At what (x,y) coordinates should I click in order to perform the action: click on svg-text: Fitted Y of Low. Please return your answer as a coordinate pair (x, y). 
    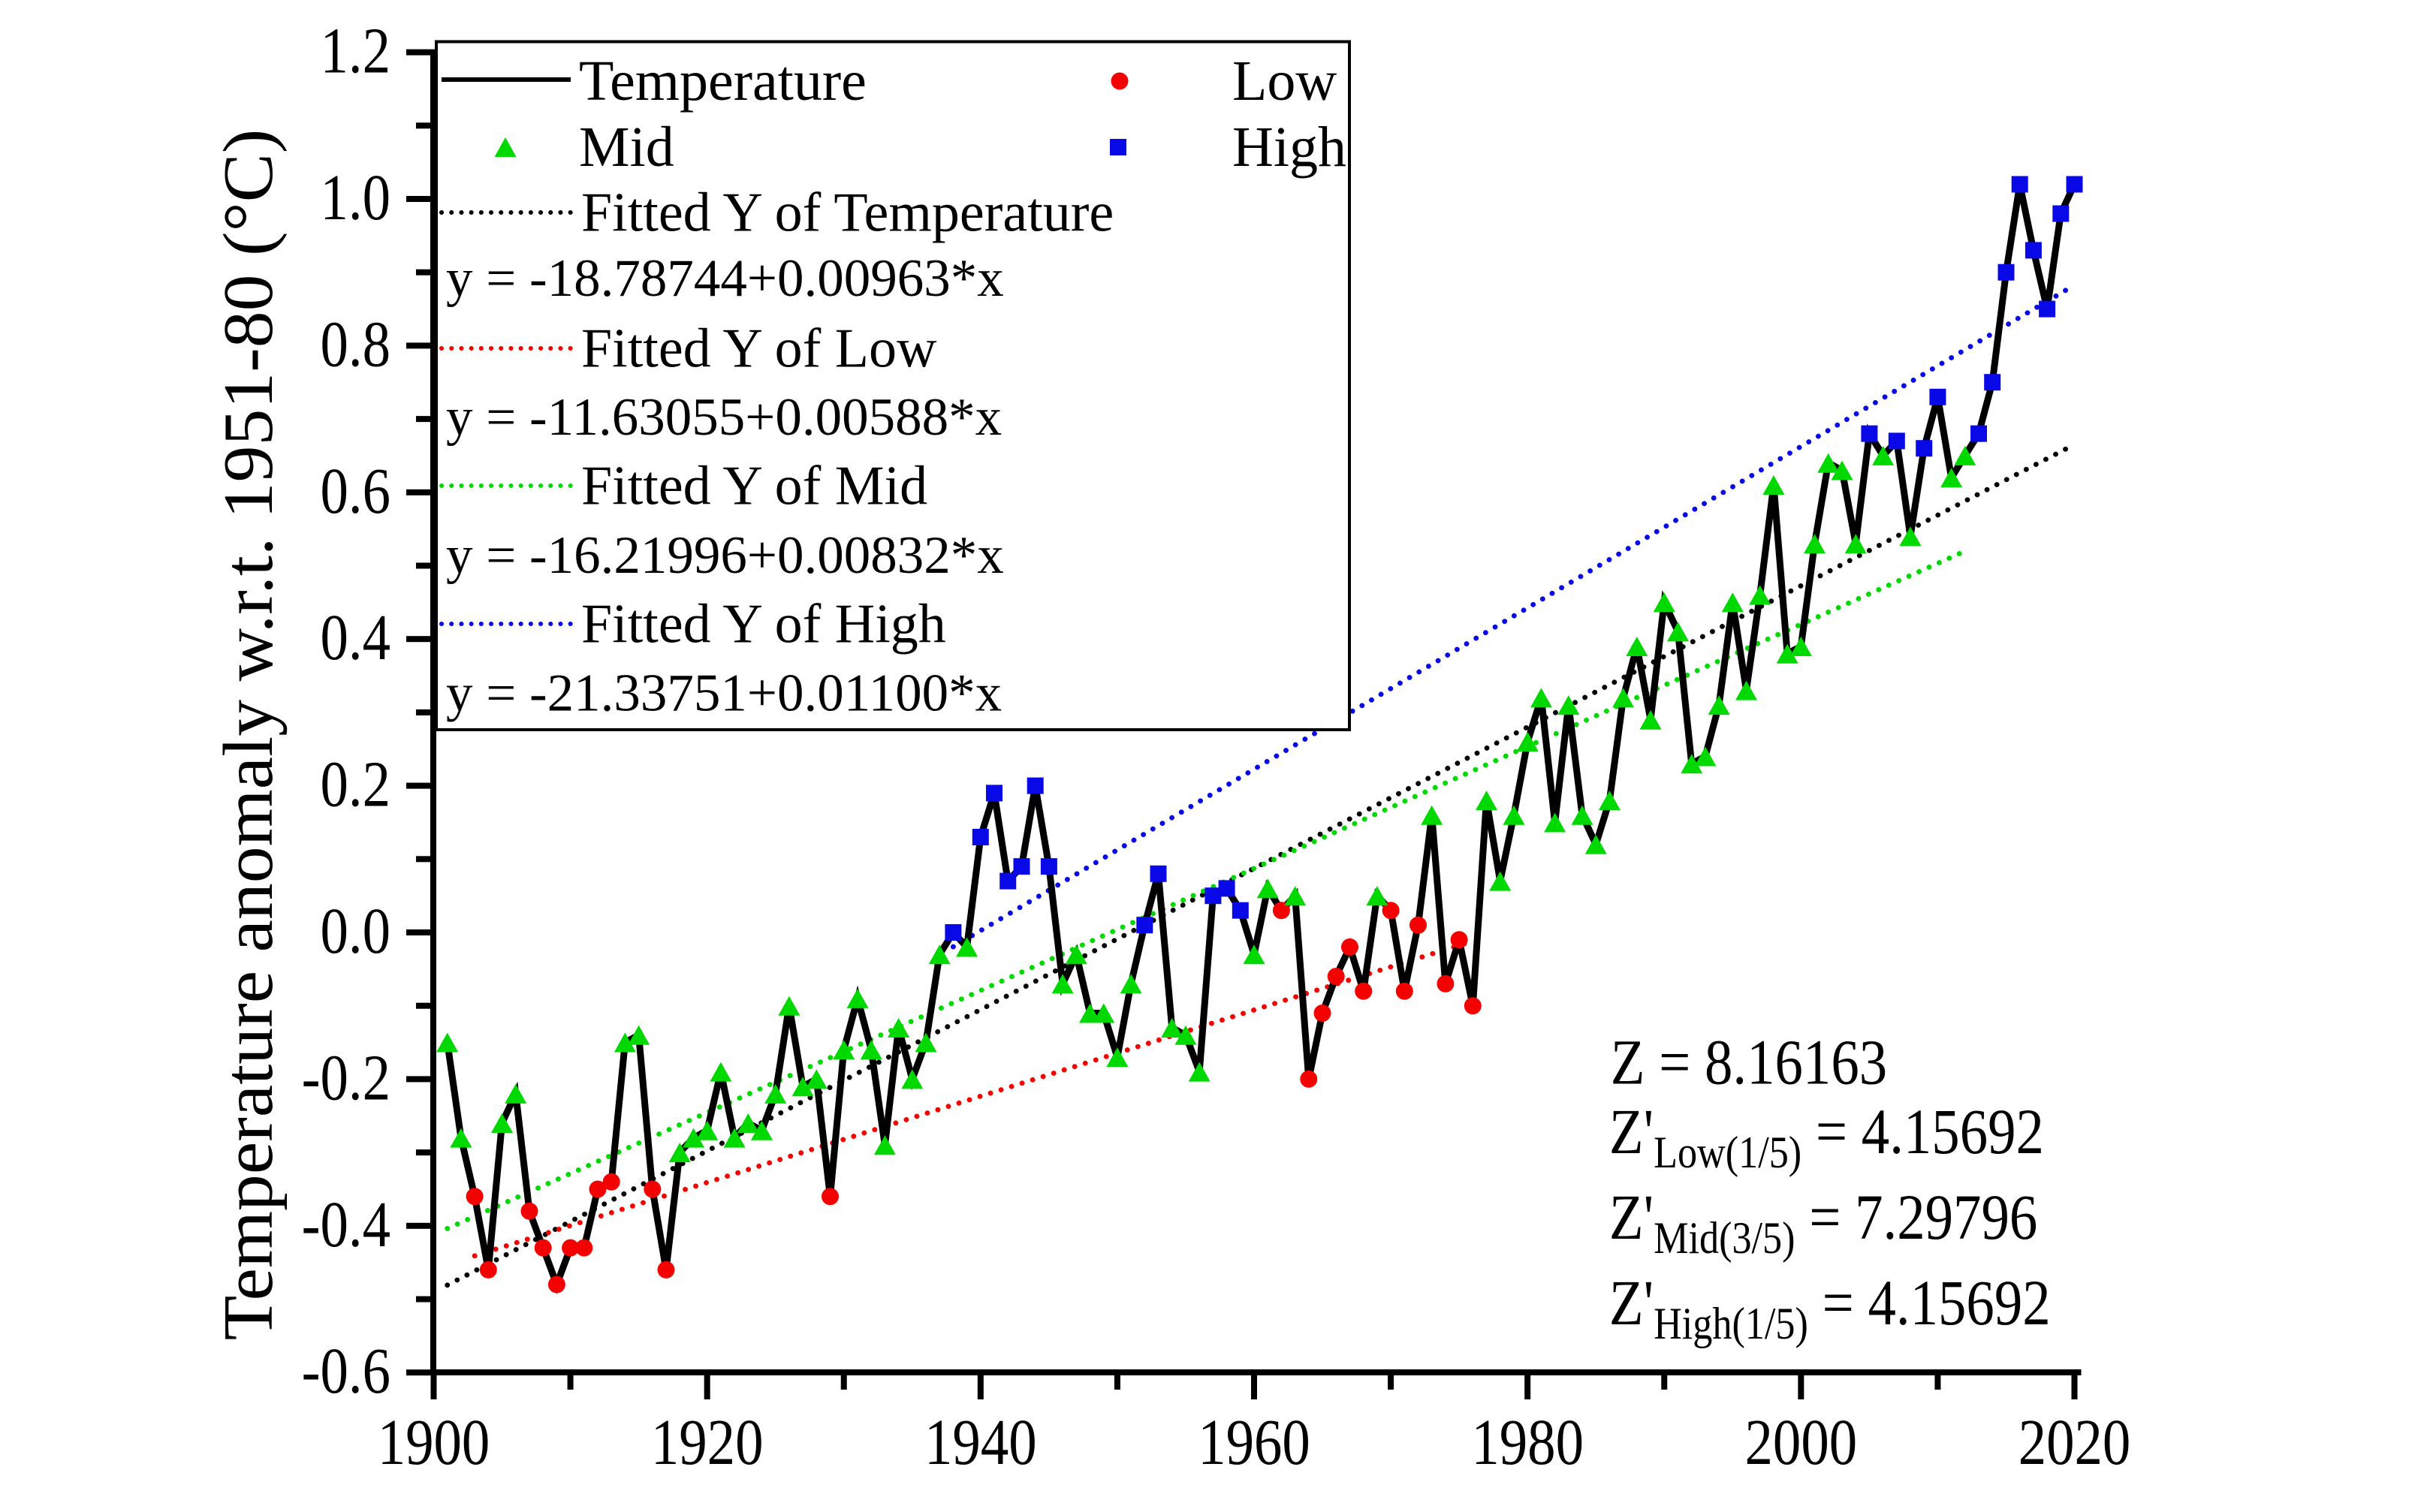
    Looking at the image, I should click on (759, 349).